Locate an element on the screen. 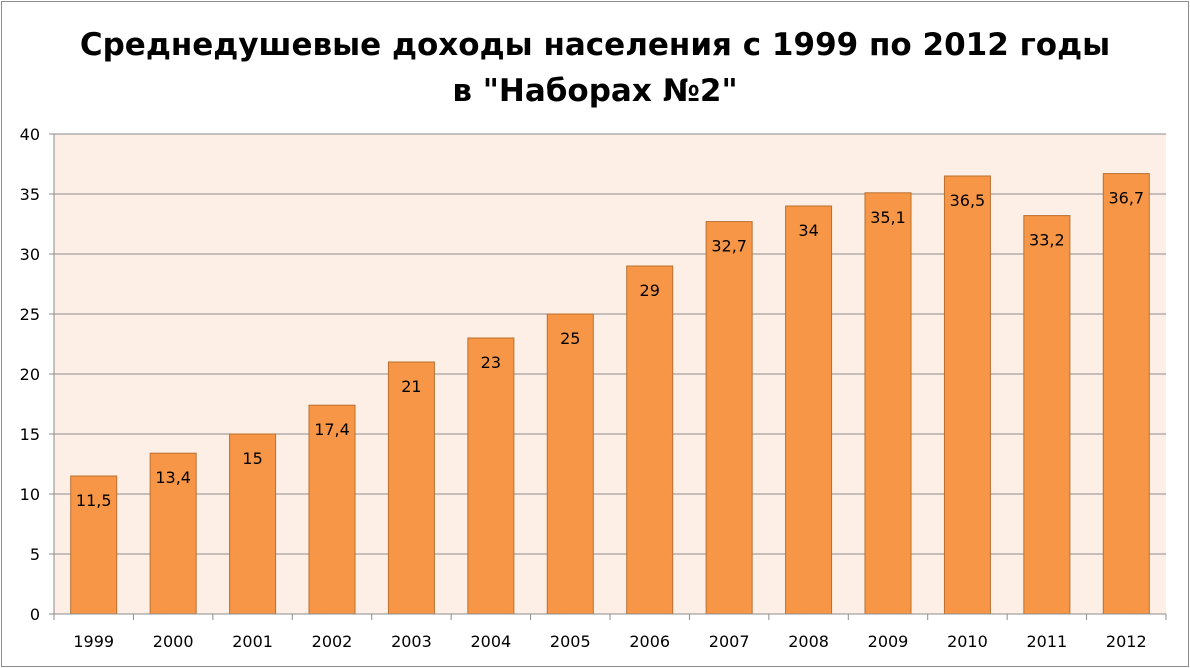  y-axis: 0 5 10 15 20 25 30 35 40 is located at coordinates (37, 374).